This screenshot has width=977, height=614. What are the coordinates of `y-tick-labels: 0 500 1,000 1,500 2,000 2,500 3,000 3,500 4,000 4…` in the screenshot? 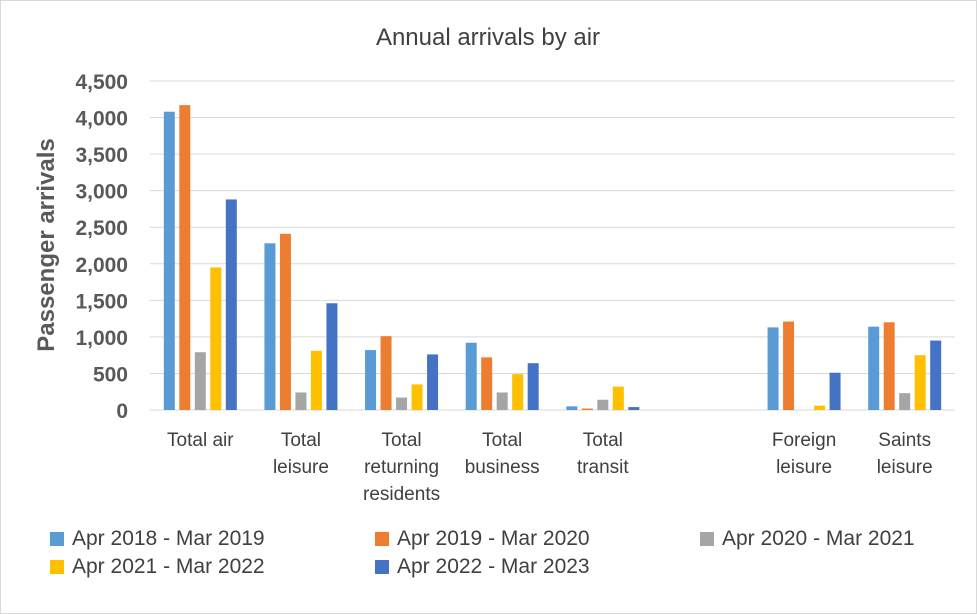 It's located at (101, 247).